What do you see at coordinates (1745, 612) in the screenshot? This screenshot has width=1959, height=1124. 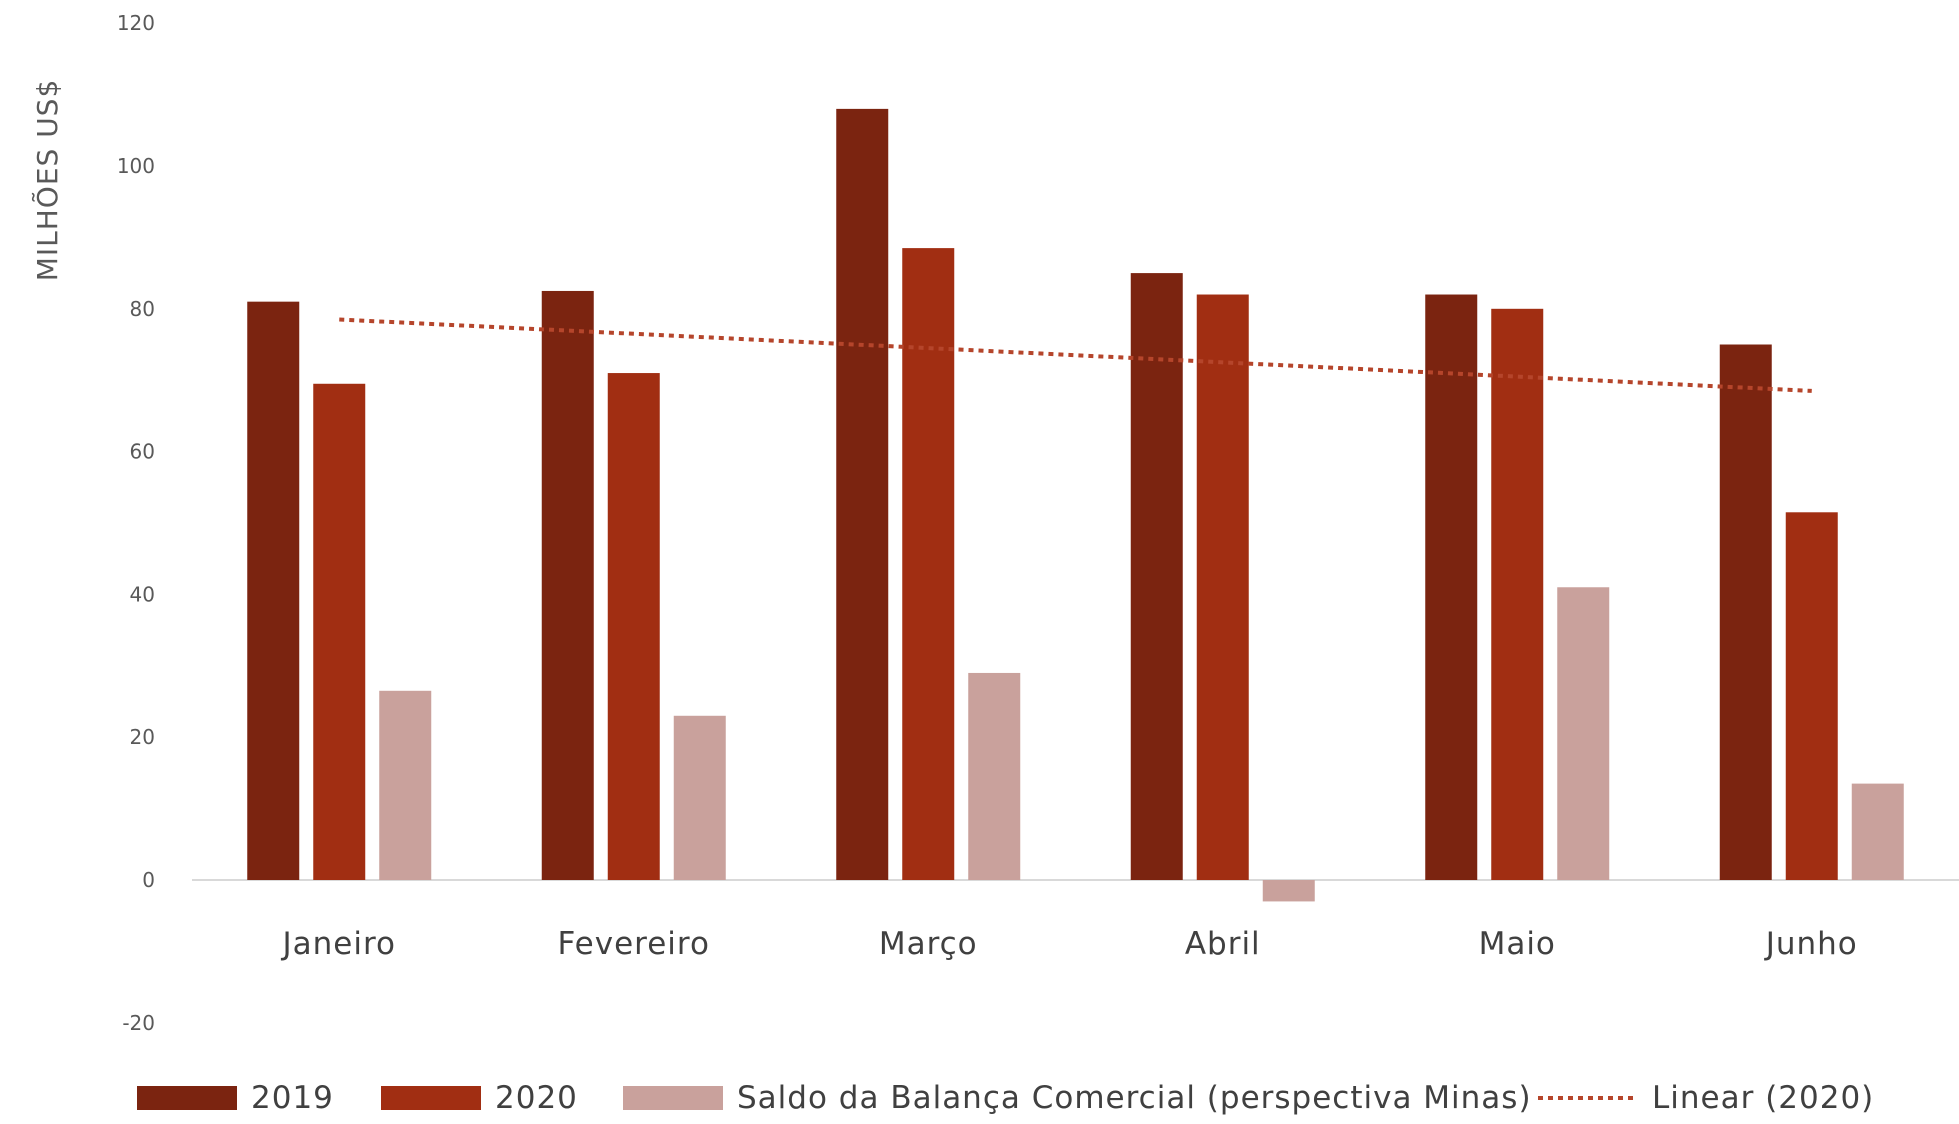 I see `bar-2019-junho` at bounding box center [1745, 612].